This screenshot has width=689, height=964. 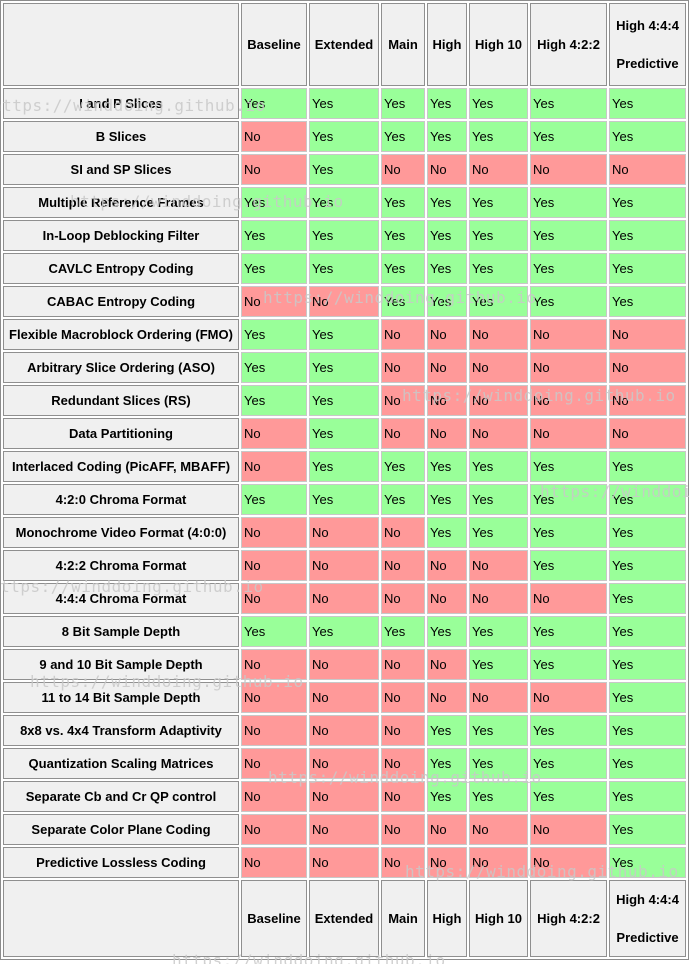 What do you see at coordinates (403, 44) in the screenshot?
I see `column-header-main: Main` at bounding box center [403, 44].